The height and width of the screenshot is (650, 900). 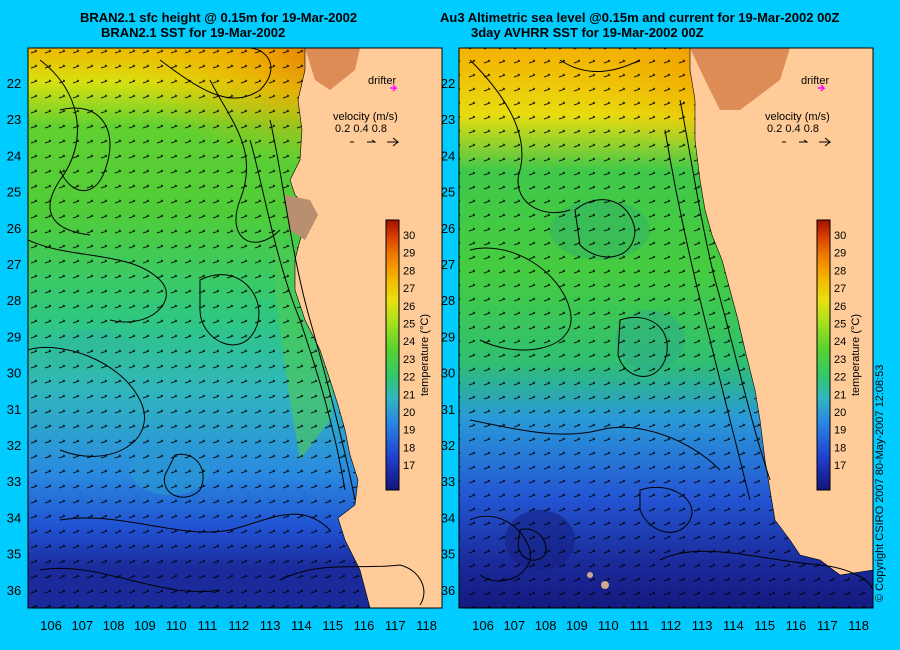 What do you see at coordinates (361, 129) in the screenshot?
I see `left-velocity-values: 0.2 0.4 0.8` at bounding box center [361, 129].